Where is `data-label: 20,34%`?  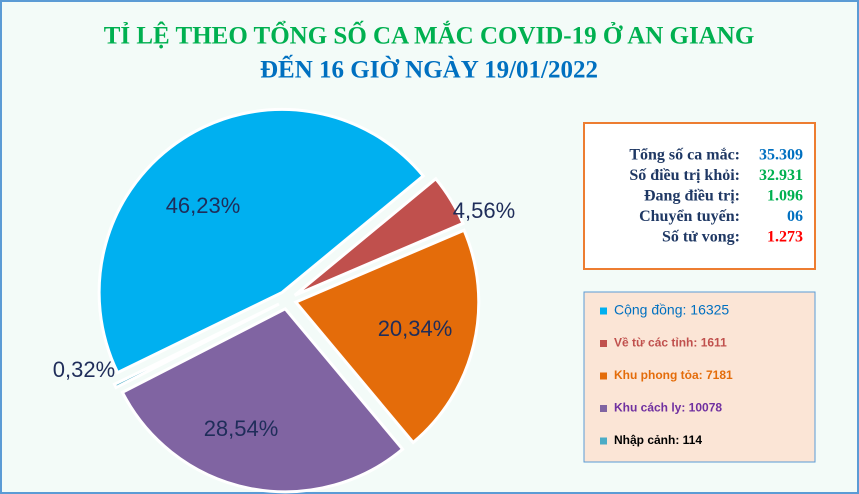
data-label: 20,34% is located at coordinates (415, 328).